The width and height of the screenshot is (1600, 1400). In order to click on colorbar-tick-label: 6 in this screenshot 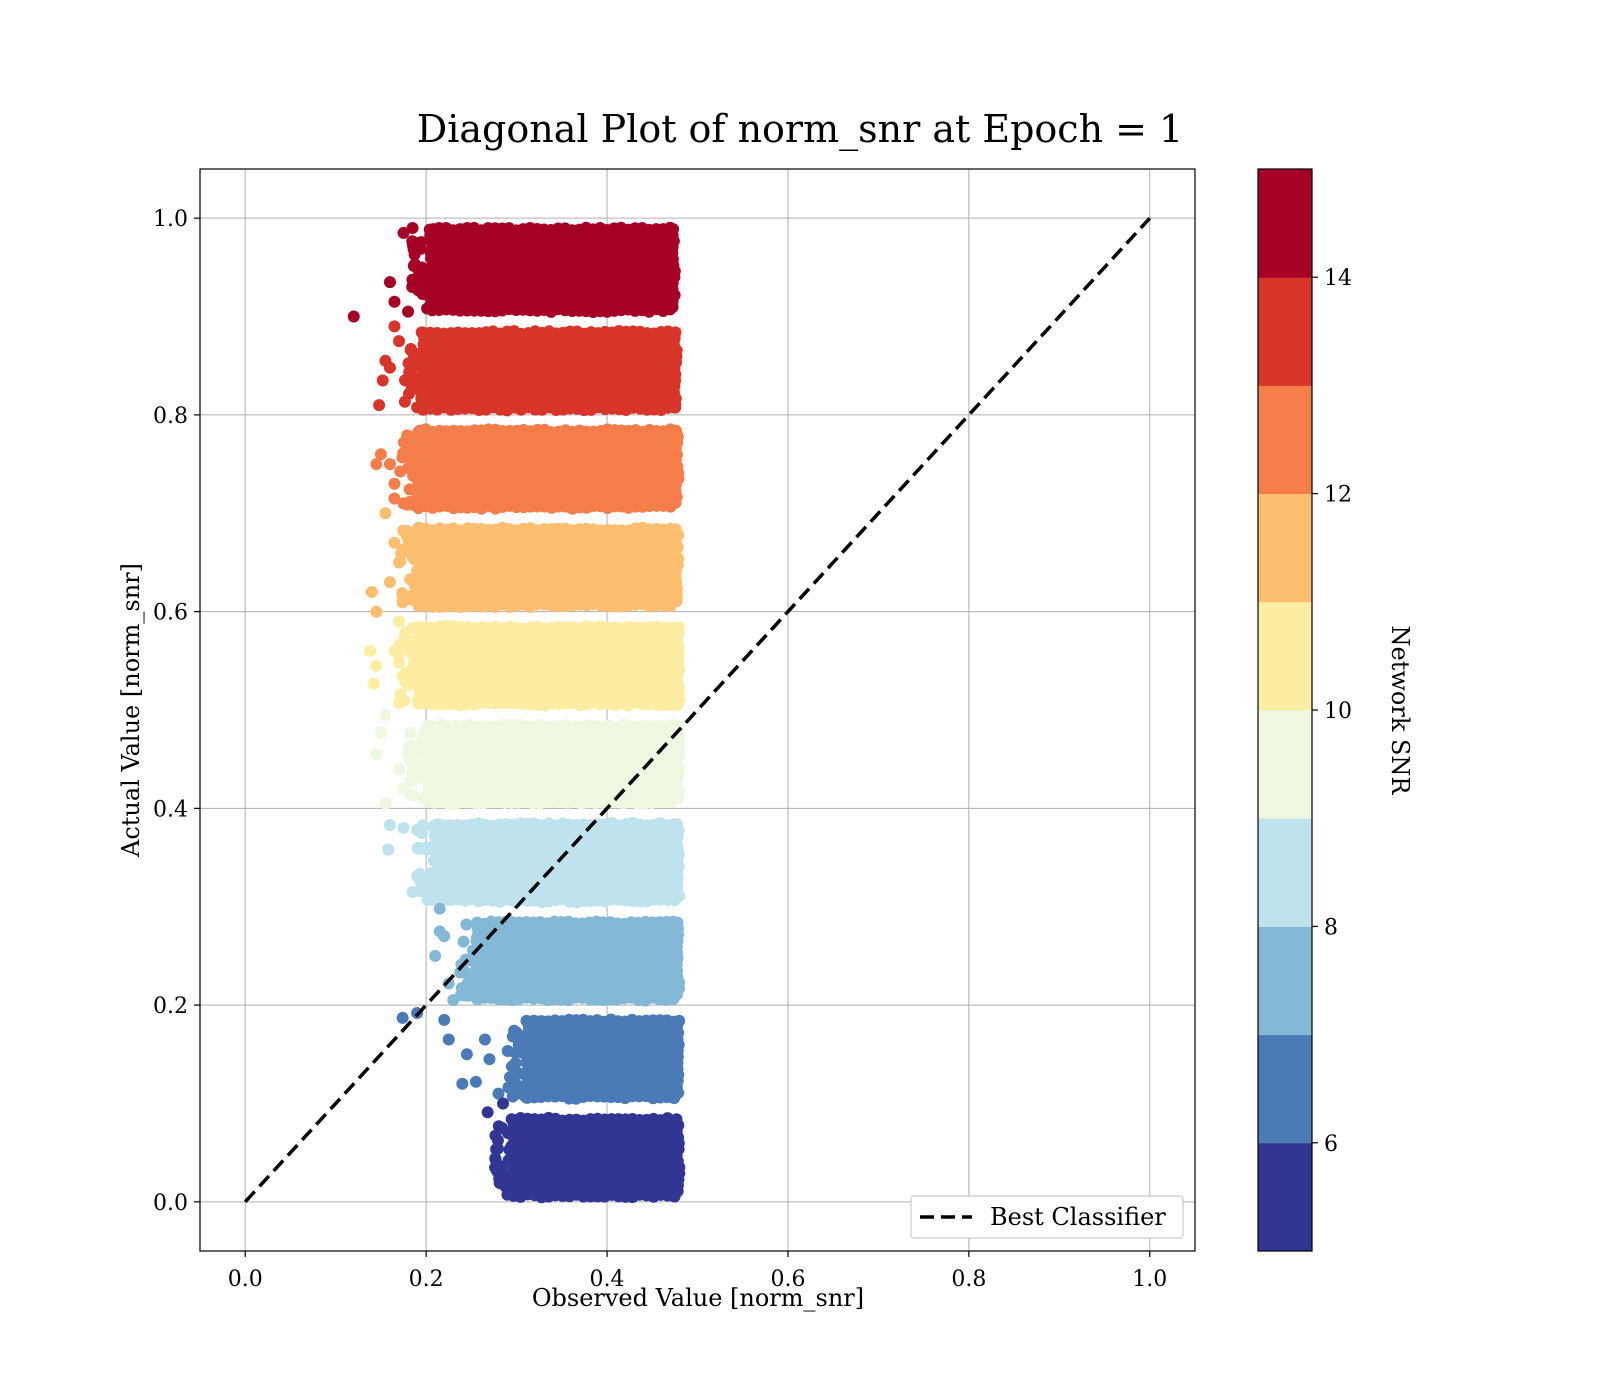, I will do `click(1331, 1144)`.